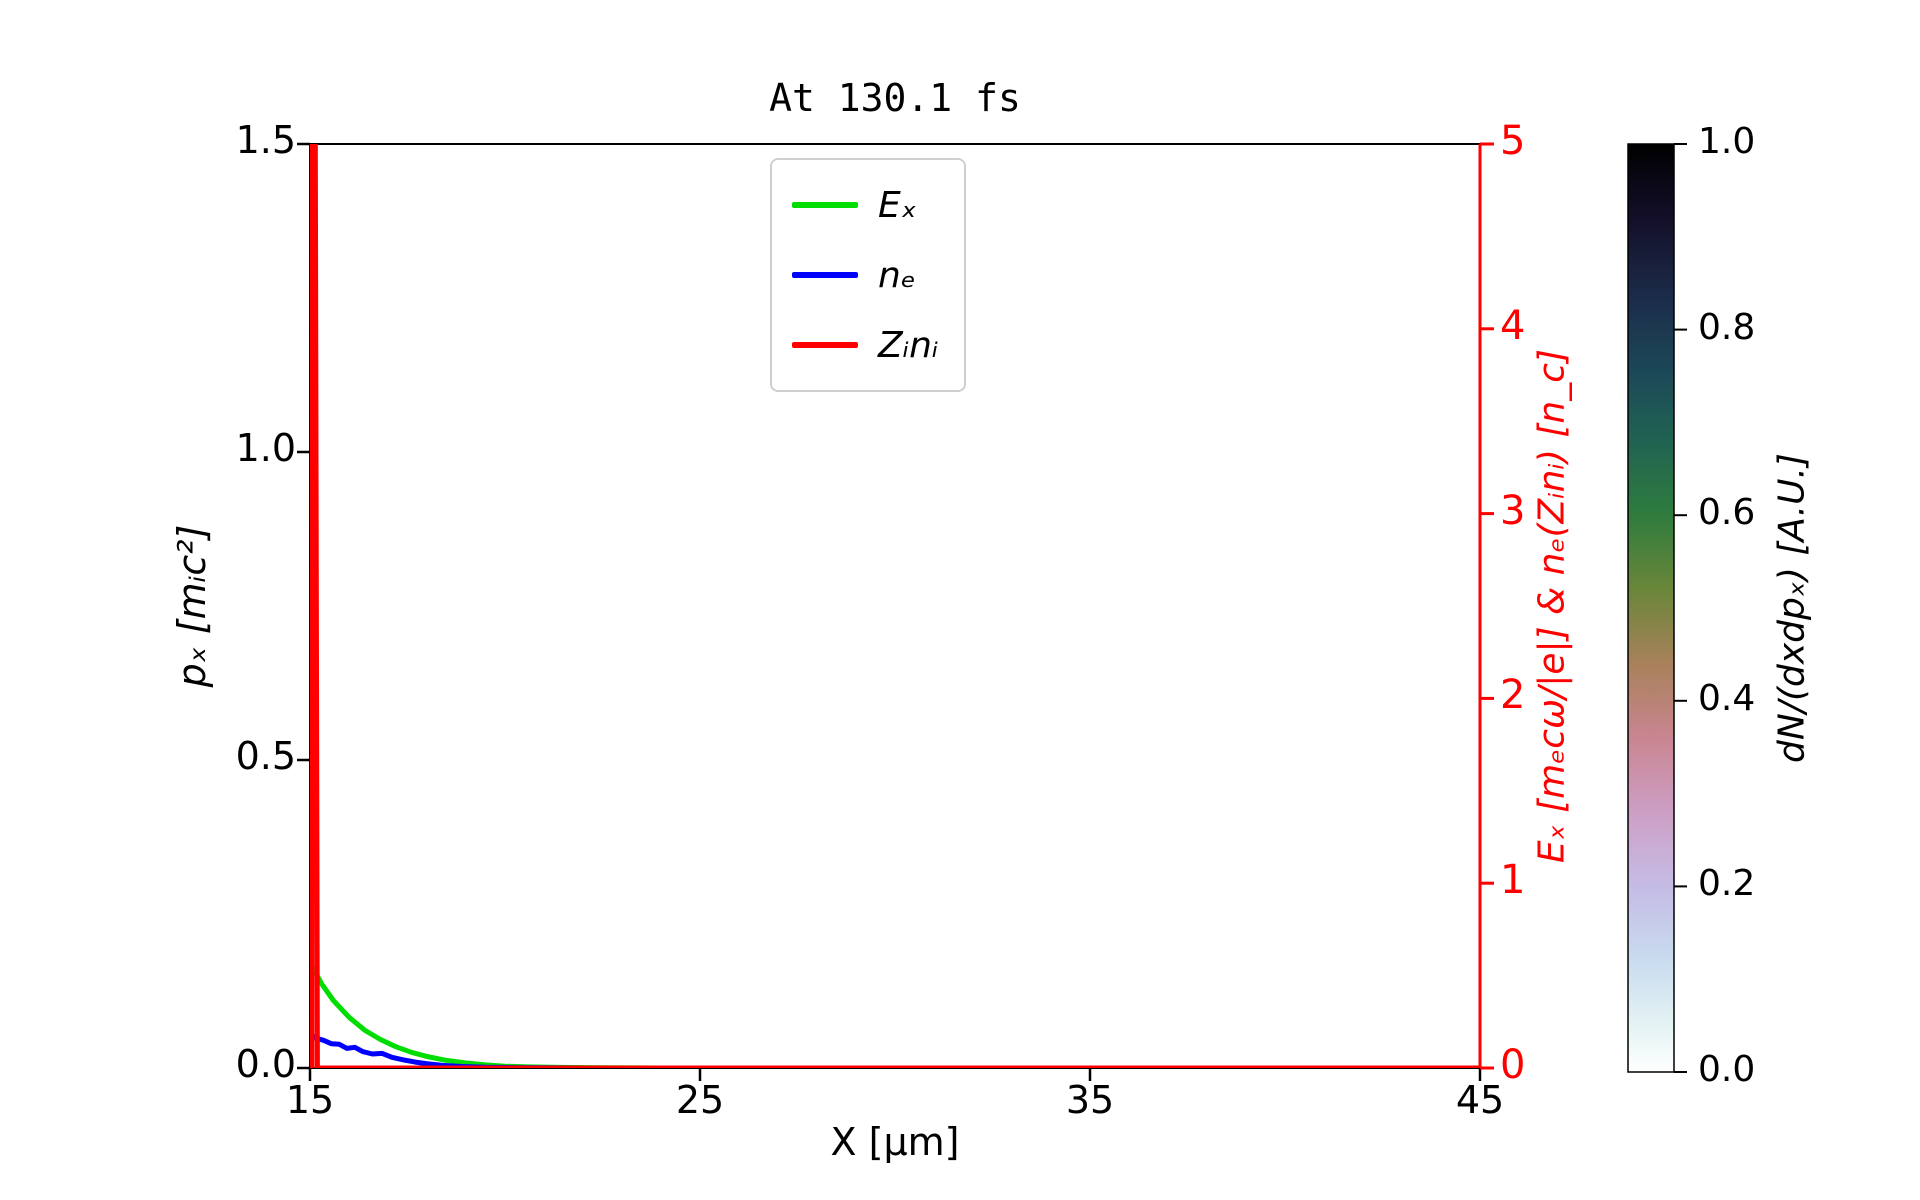 The width and height of the screenshot is (1920, 1200). Describe the element at coordinates (895, 1142) in the screenshot. I see `x-axis-label: X [μm]` at that location.